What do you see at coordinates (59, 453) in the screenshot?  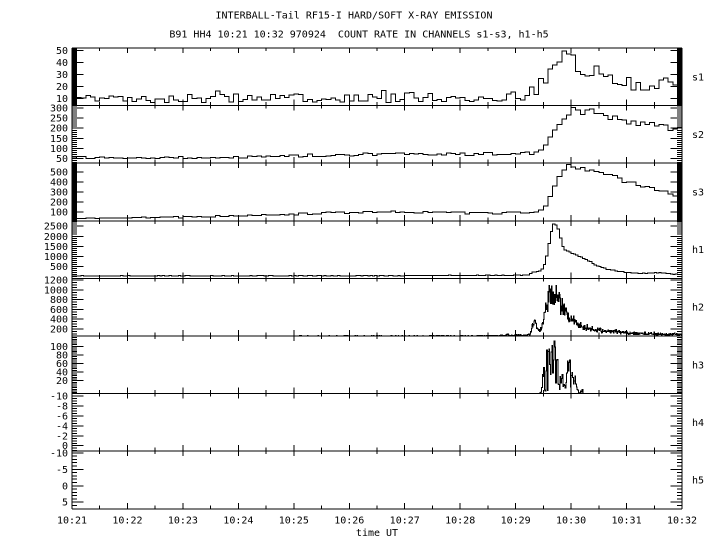 I see `panel-h5-y-tick-label: -10` at bounding box center [59, 453].